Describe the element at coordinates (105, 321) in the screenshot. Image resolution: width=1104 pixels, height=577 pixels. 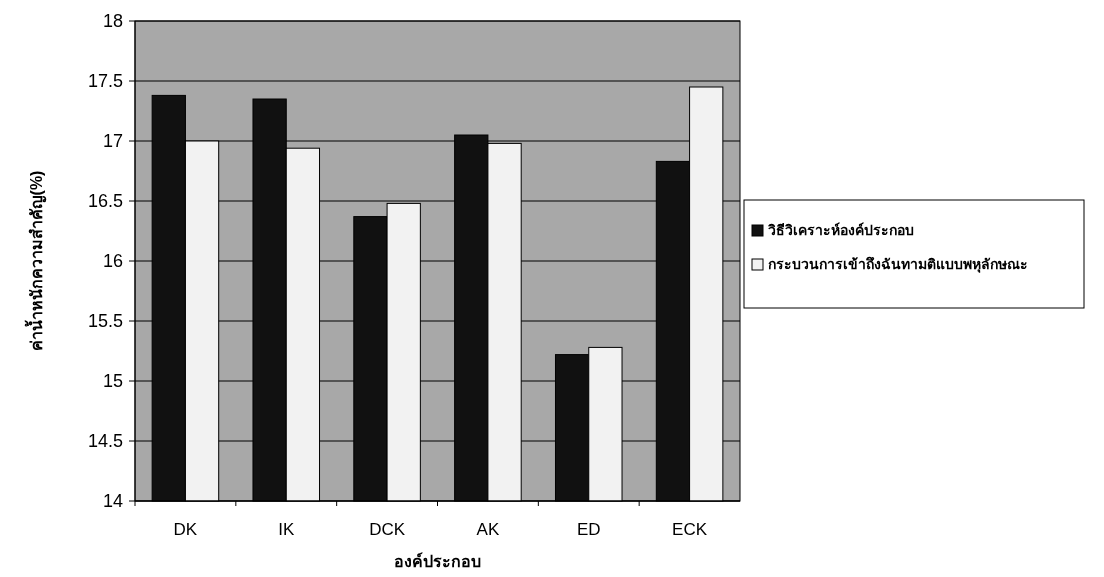
I see `y-tick-label: 15.5` at that location.